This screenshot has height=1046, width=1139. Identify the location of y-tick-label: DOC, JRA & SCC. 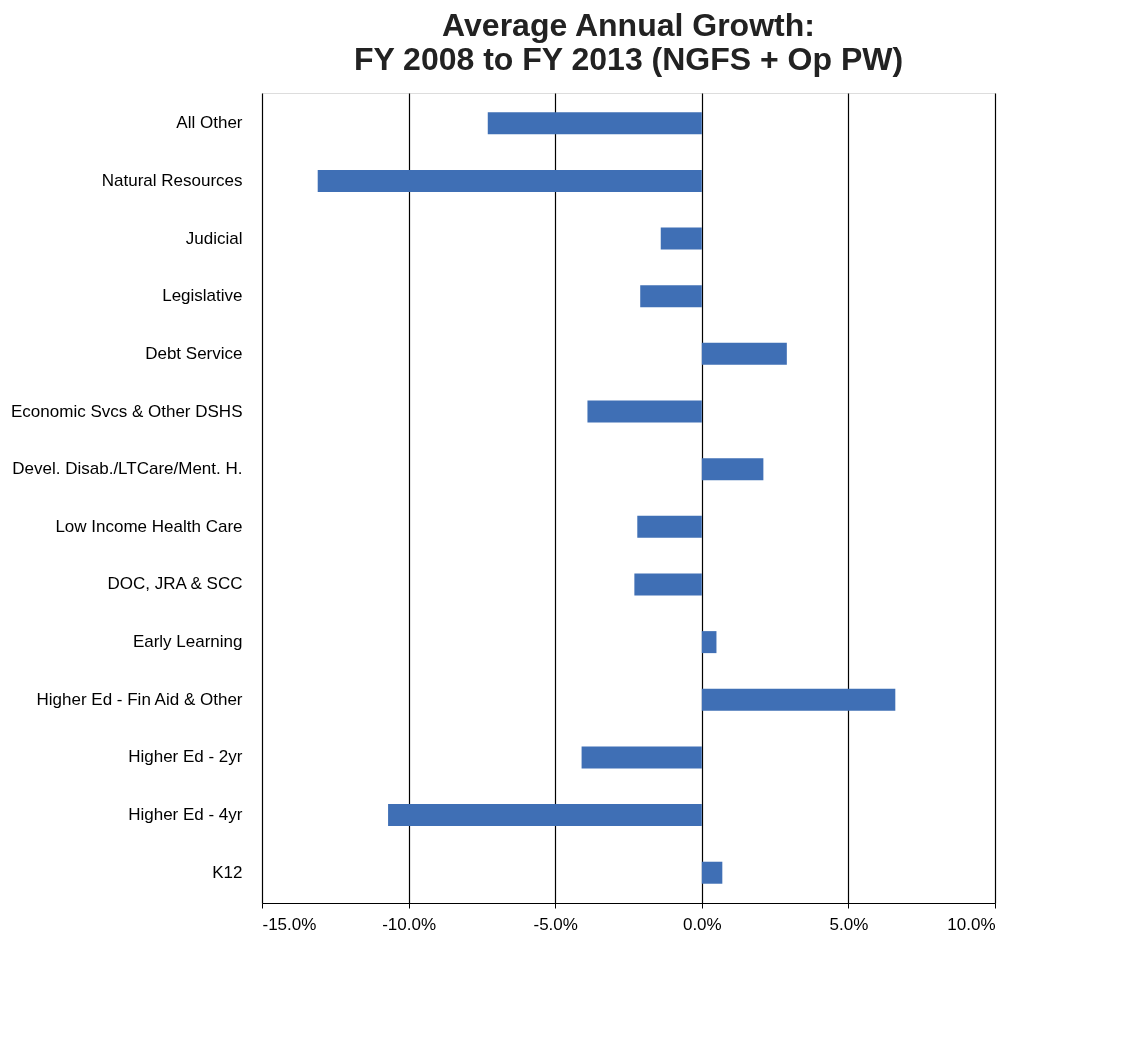
(175, 584).